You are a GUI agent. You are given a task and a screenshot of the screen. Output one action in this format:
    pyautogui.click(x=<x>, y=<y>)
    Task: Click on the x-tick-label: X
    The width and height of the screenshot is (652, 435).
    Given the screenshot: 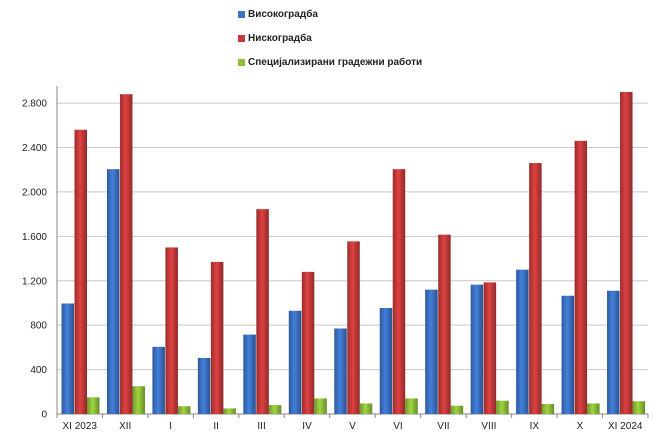 What is the action you would take?
    pyautogui.click(x=579, y=426)
    